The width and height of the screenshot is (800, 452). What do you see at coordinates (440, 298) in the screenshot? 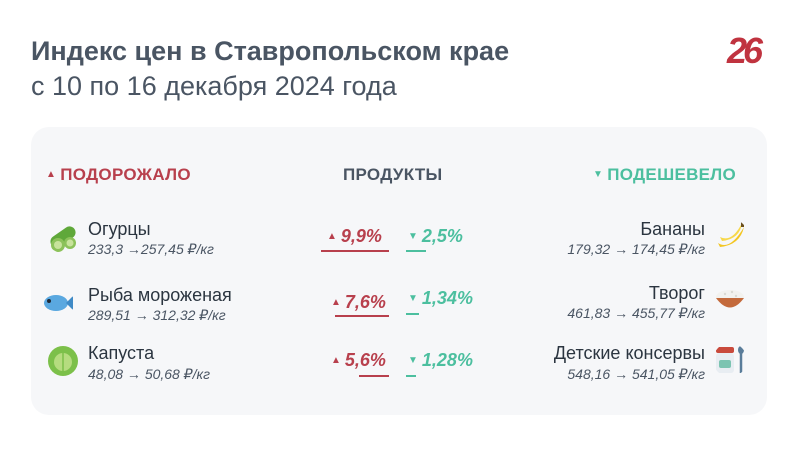
I see `percent-down: ▼ 1,34%` at bounding box center [440, 298].